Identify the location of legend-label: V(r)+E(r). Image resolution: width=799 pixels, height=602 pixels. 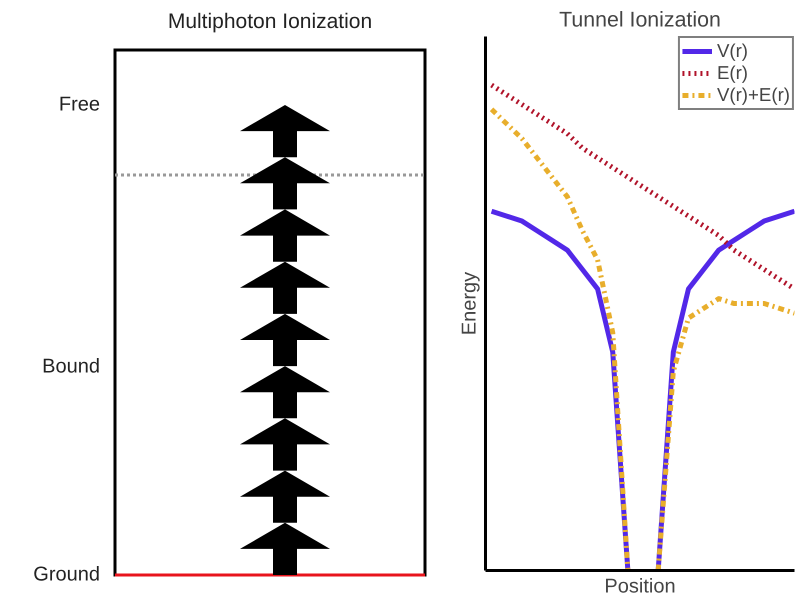
(753, 95).